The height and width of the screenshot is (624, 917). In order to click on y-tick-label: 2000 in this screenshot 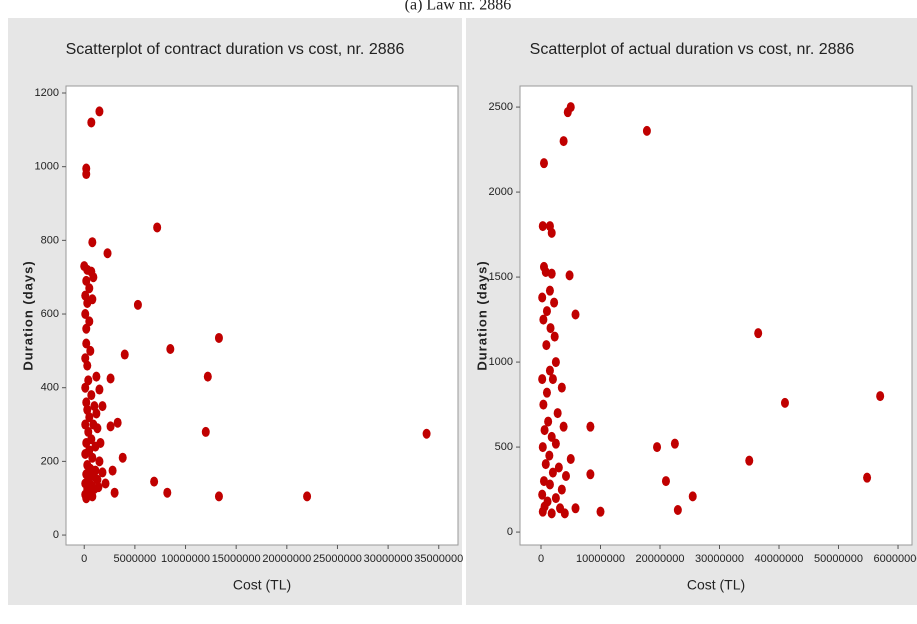, I will do `click(501, 192)`.